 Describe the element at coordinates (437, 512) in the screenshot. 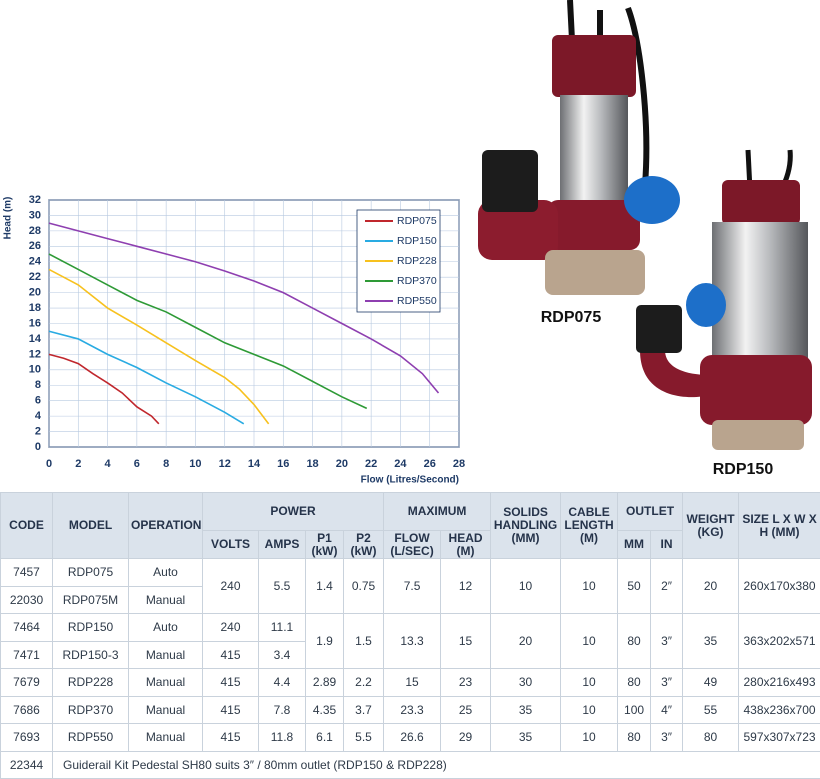

I see `column-header: MAXIMUM` at that location.